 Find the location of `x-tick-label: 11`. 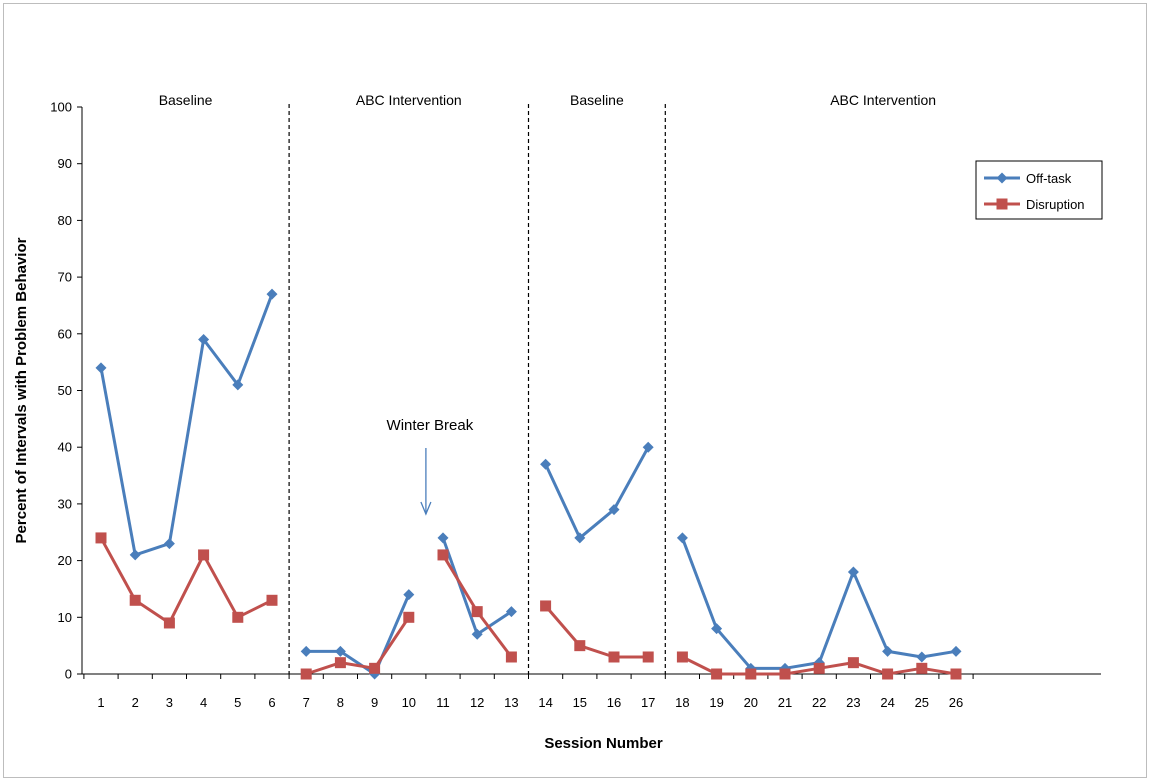

x-tick-label: 11 is located at coordinates (443, 702).